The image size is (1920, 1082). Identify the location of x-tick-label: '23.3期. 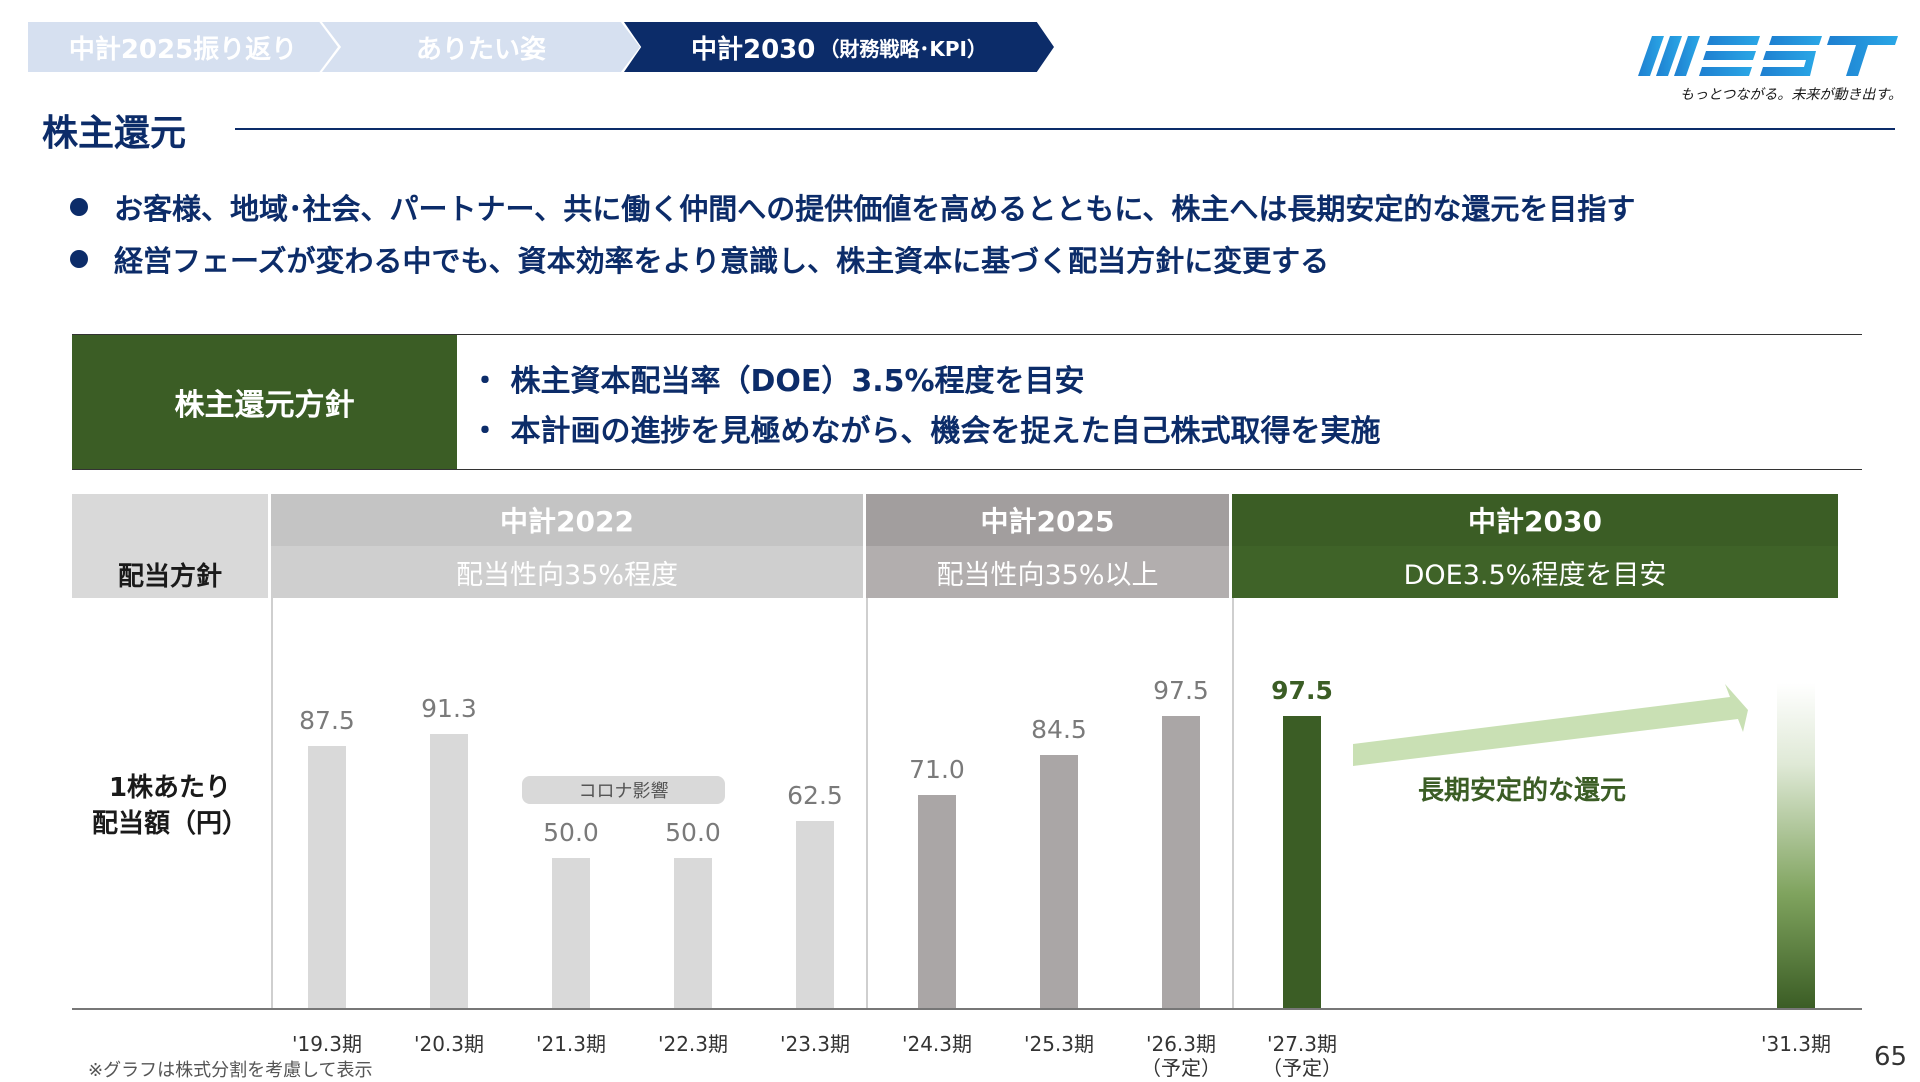
(815, 1044).